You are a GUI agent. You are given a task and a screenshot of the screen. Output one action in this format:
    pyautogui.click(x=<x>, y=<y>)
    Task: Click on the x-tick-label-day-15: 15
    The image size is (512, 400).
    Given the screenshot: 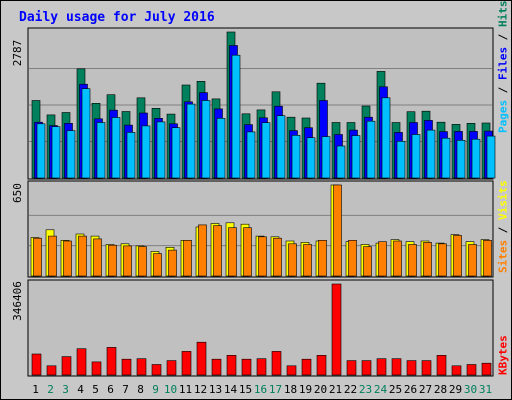 What is the action you would take?
    pyautogui.click(x=245, y=389)
    